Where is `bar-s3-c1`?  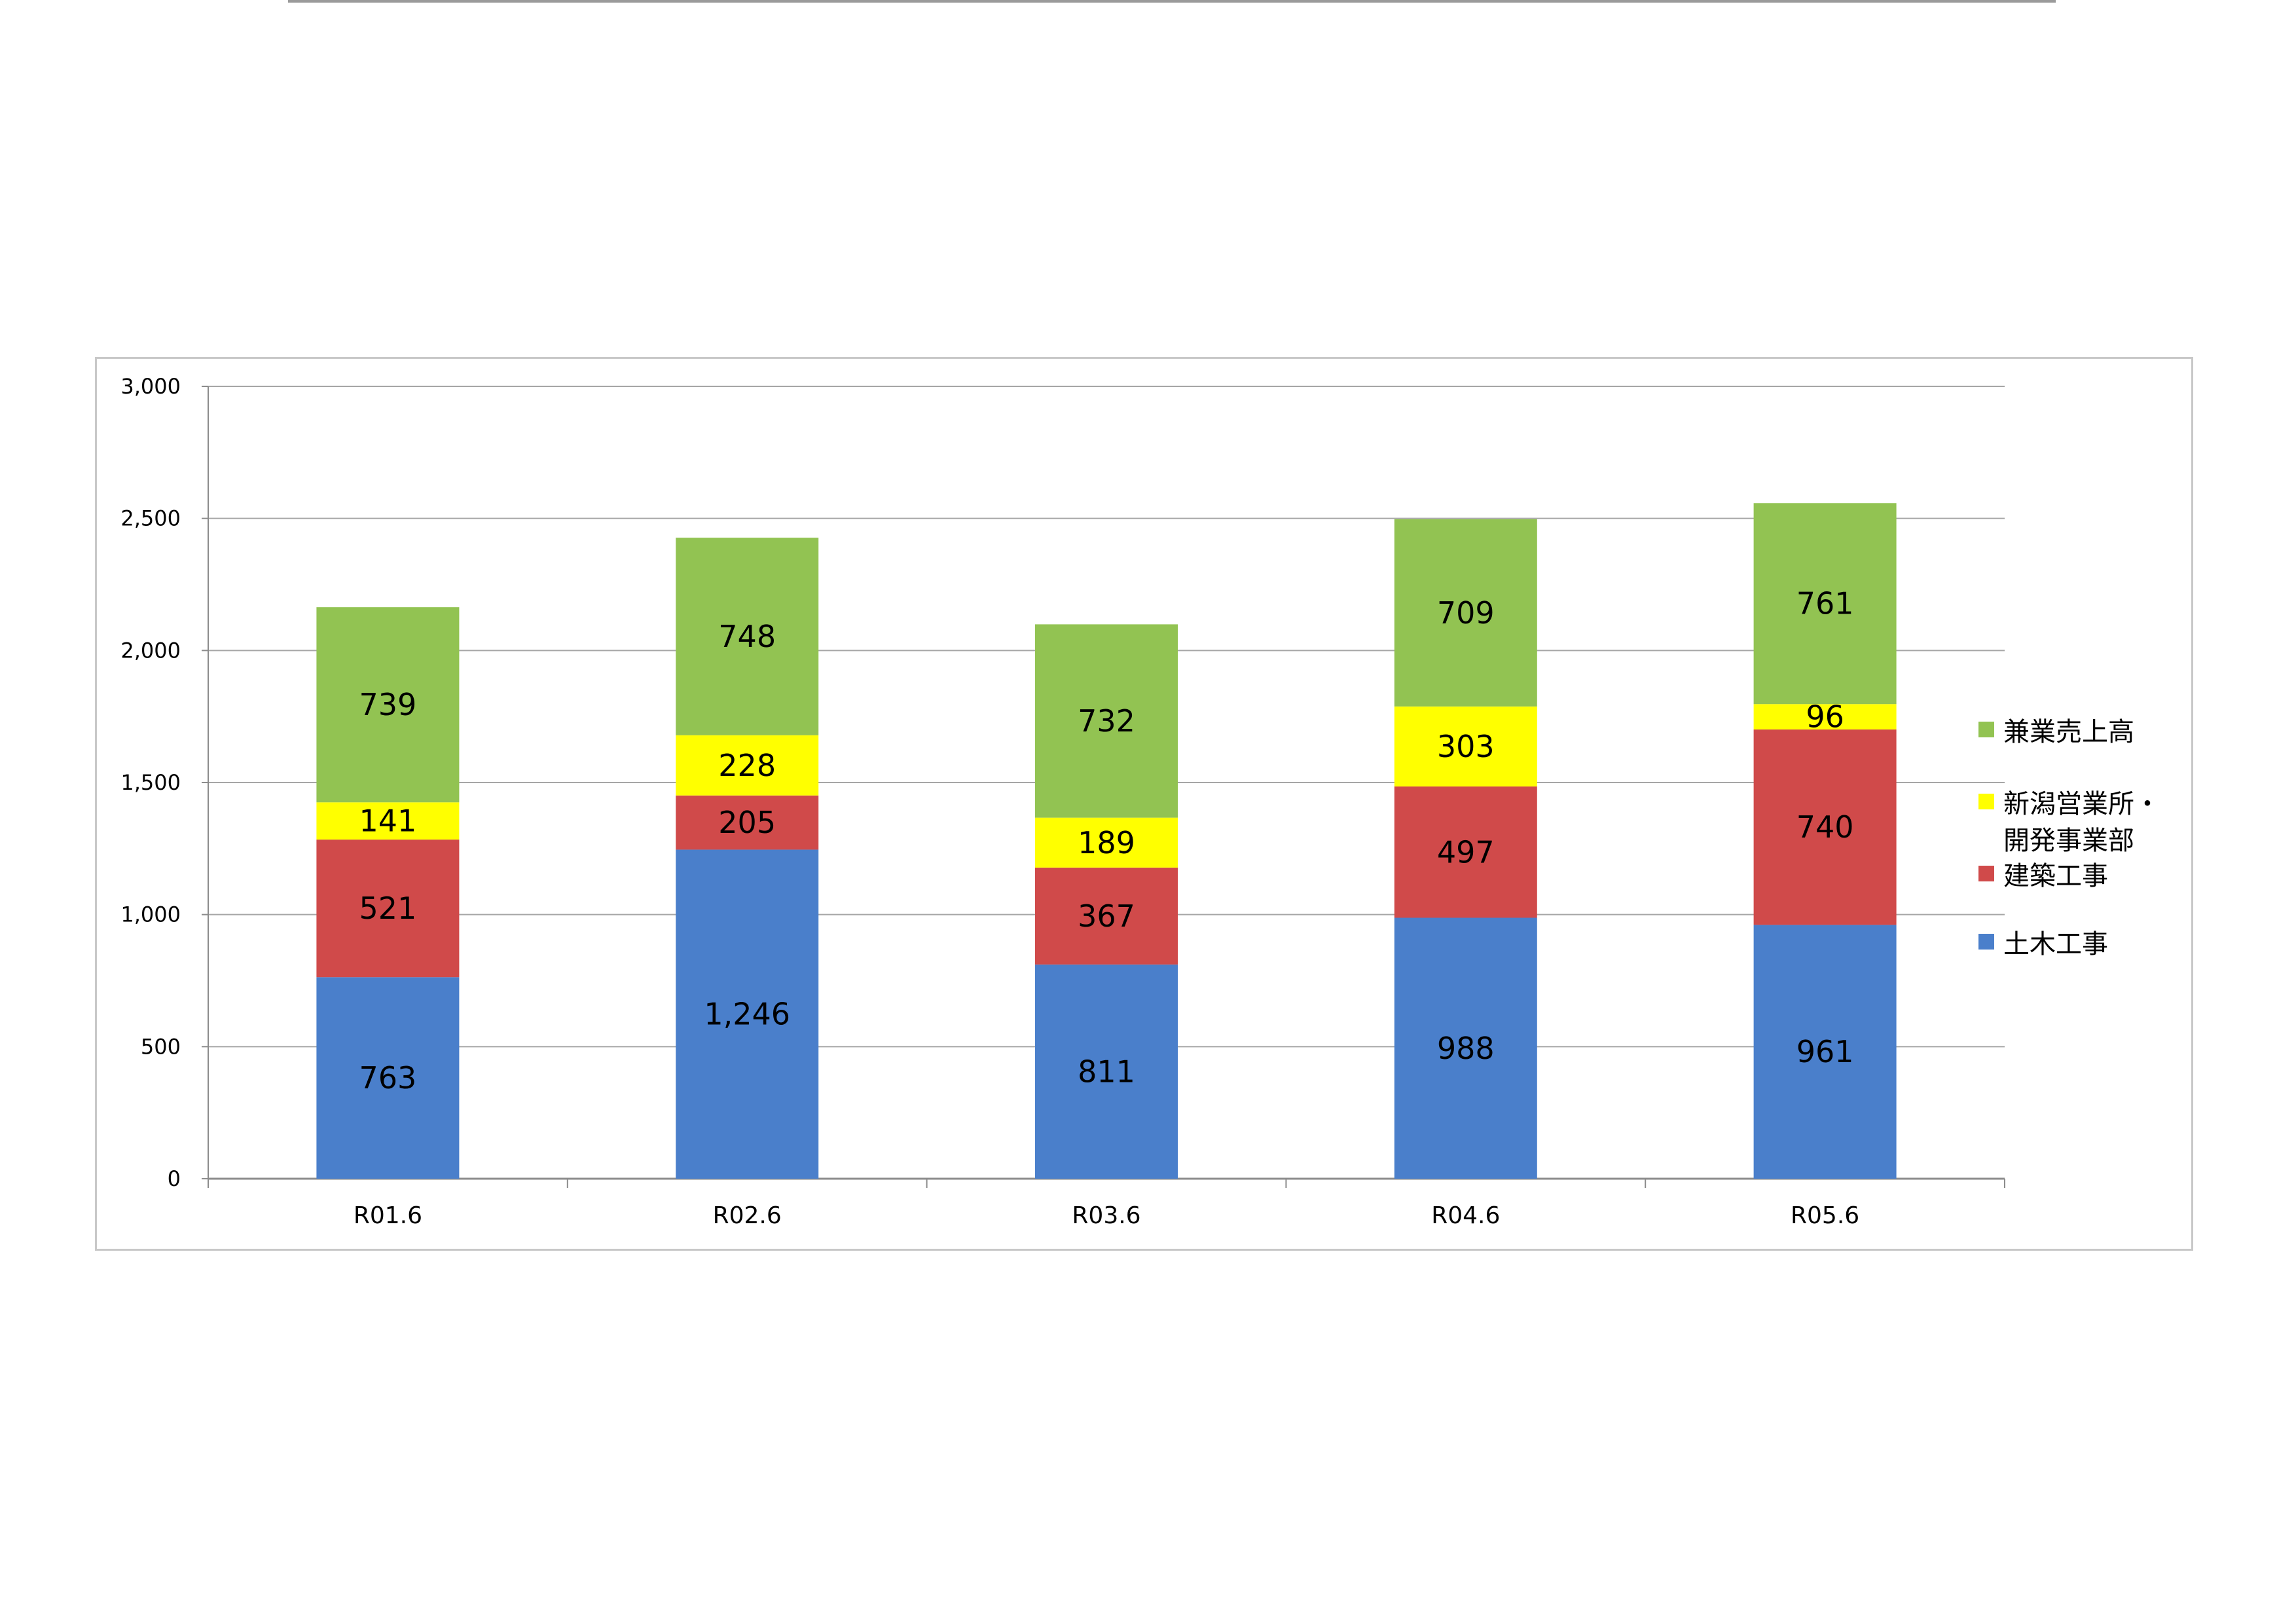 bar-s3-c1 is located at coordinates (747, 636).